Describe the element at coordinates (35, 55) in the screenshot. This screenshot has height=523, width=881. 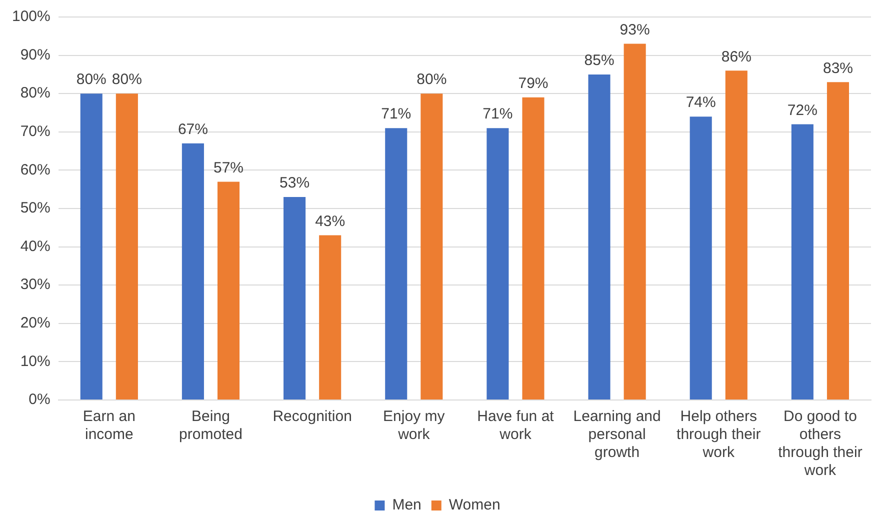
I see `y-tick-label: 90%` at that location.